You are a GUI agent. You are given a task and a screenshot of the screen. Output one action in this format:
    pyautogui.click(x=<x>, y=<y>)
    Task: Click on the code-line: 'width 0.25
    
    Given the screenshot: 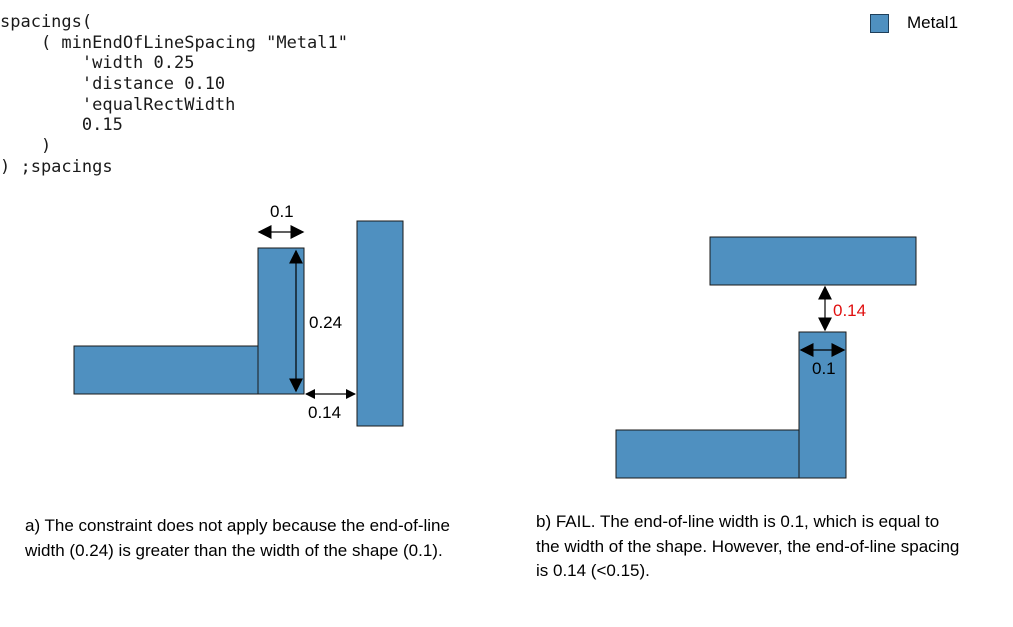 What is the action you would take?
    pyautogui.click(x=97, y=63)
    